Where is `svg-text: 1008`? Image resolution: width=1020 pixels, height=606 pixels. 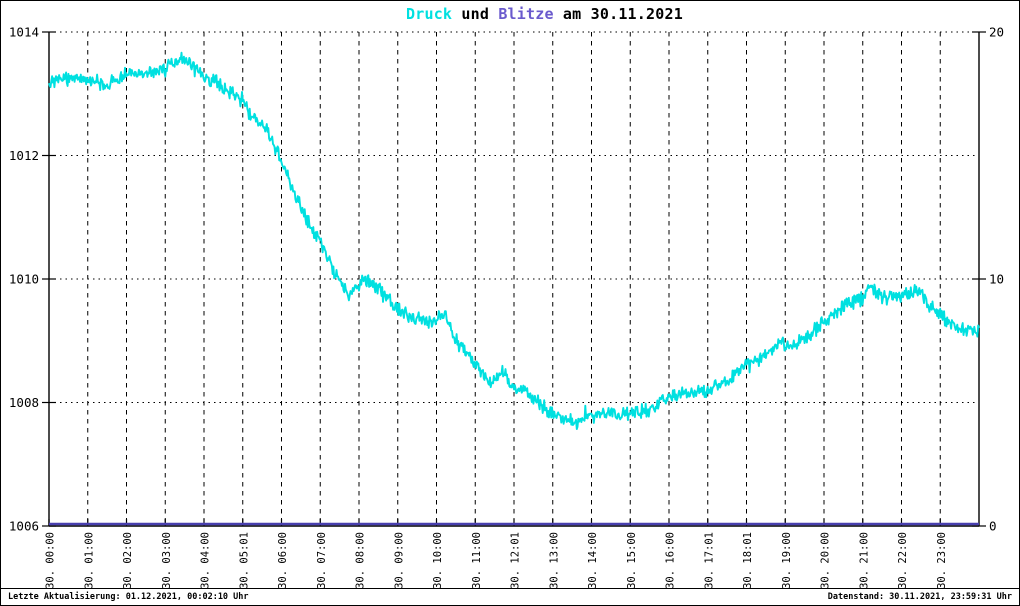
svg-text: 1008 is located at coordinates (24, 402).